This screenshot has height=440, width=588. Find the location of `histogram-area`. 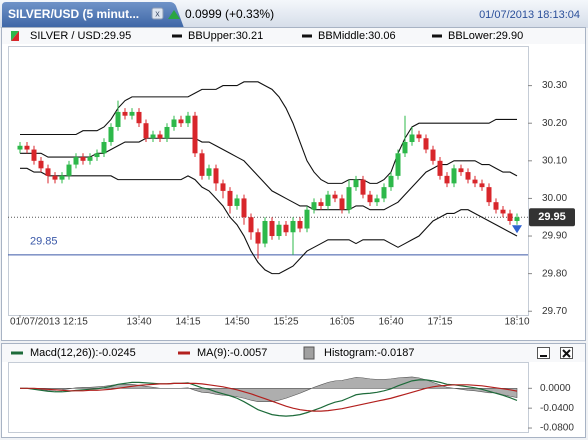

histogram-area is located at coordinates (269, 389).